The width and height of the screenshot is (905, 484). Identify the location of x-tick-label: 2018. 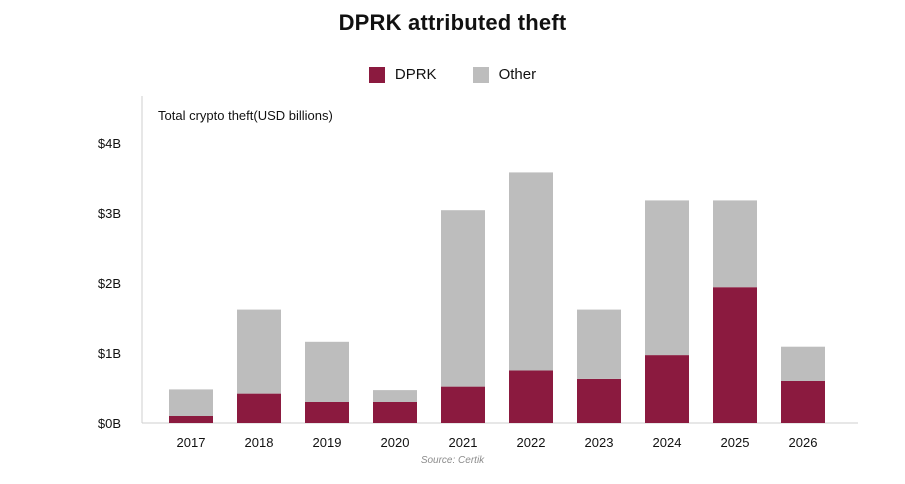
(259, 442).